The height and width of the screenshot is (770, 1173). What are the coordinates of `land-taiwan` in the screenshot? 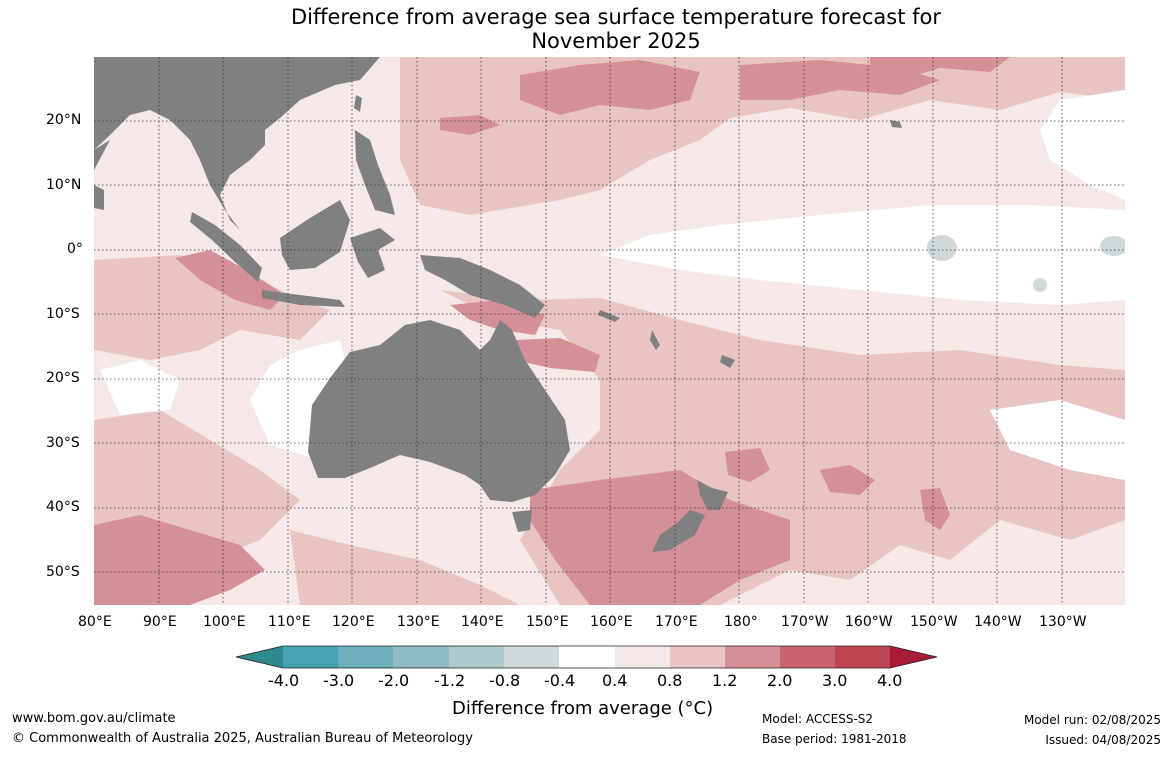 It's located at (358, 103).